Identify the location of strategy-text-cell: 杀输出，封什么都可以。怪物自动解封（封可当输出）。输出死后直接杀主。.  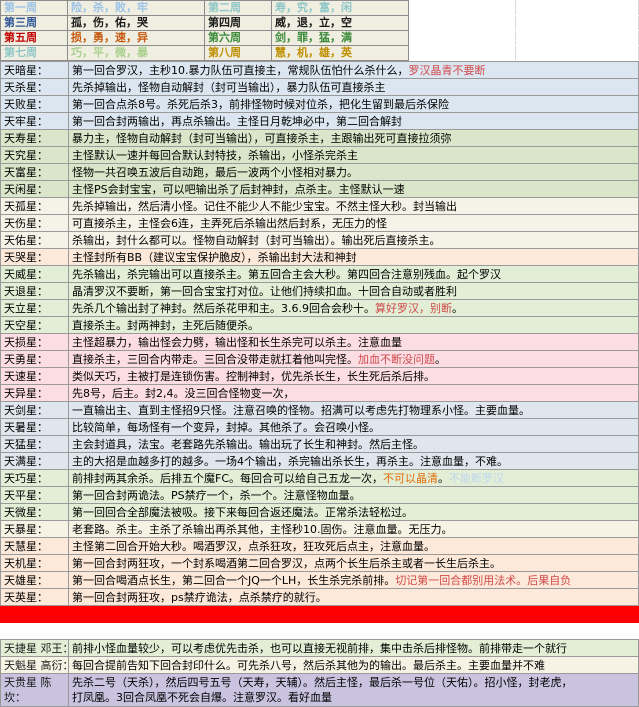
(353, 240).